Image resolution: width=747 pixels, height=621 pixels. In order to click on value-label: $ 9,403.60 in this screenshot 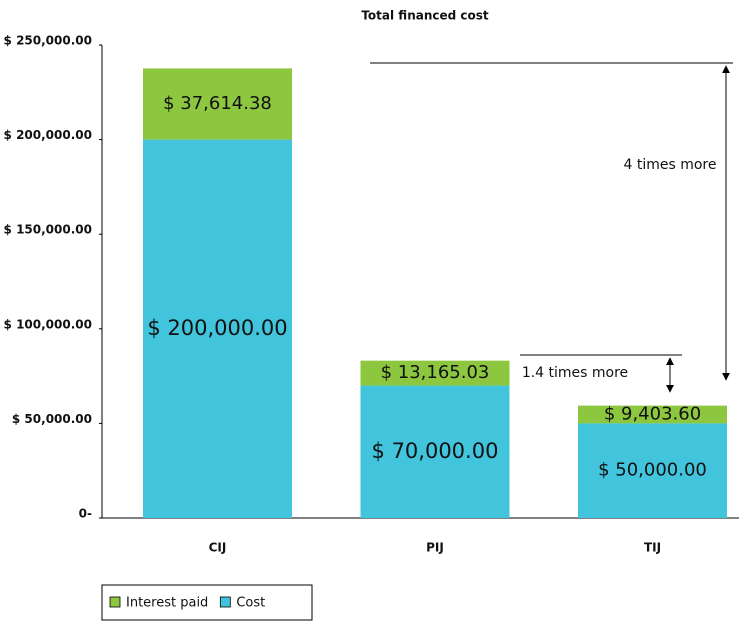, I will do `click(652, 414)`.